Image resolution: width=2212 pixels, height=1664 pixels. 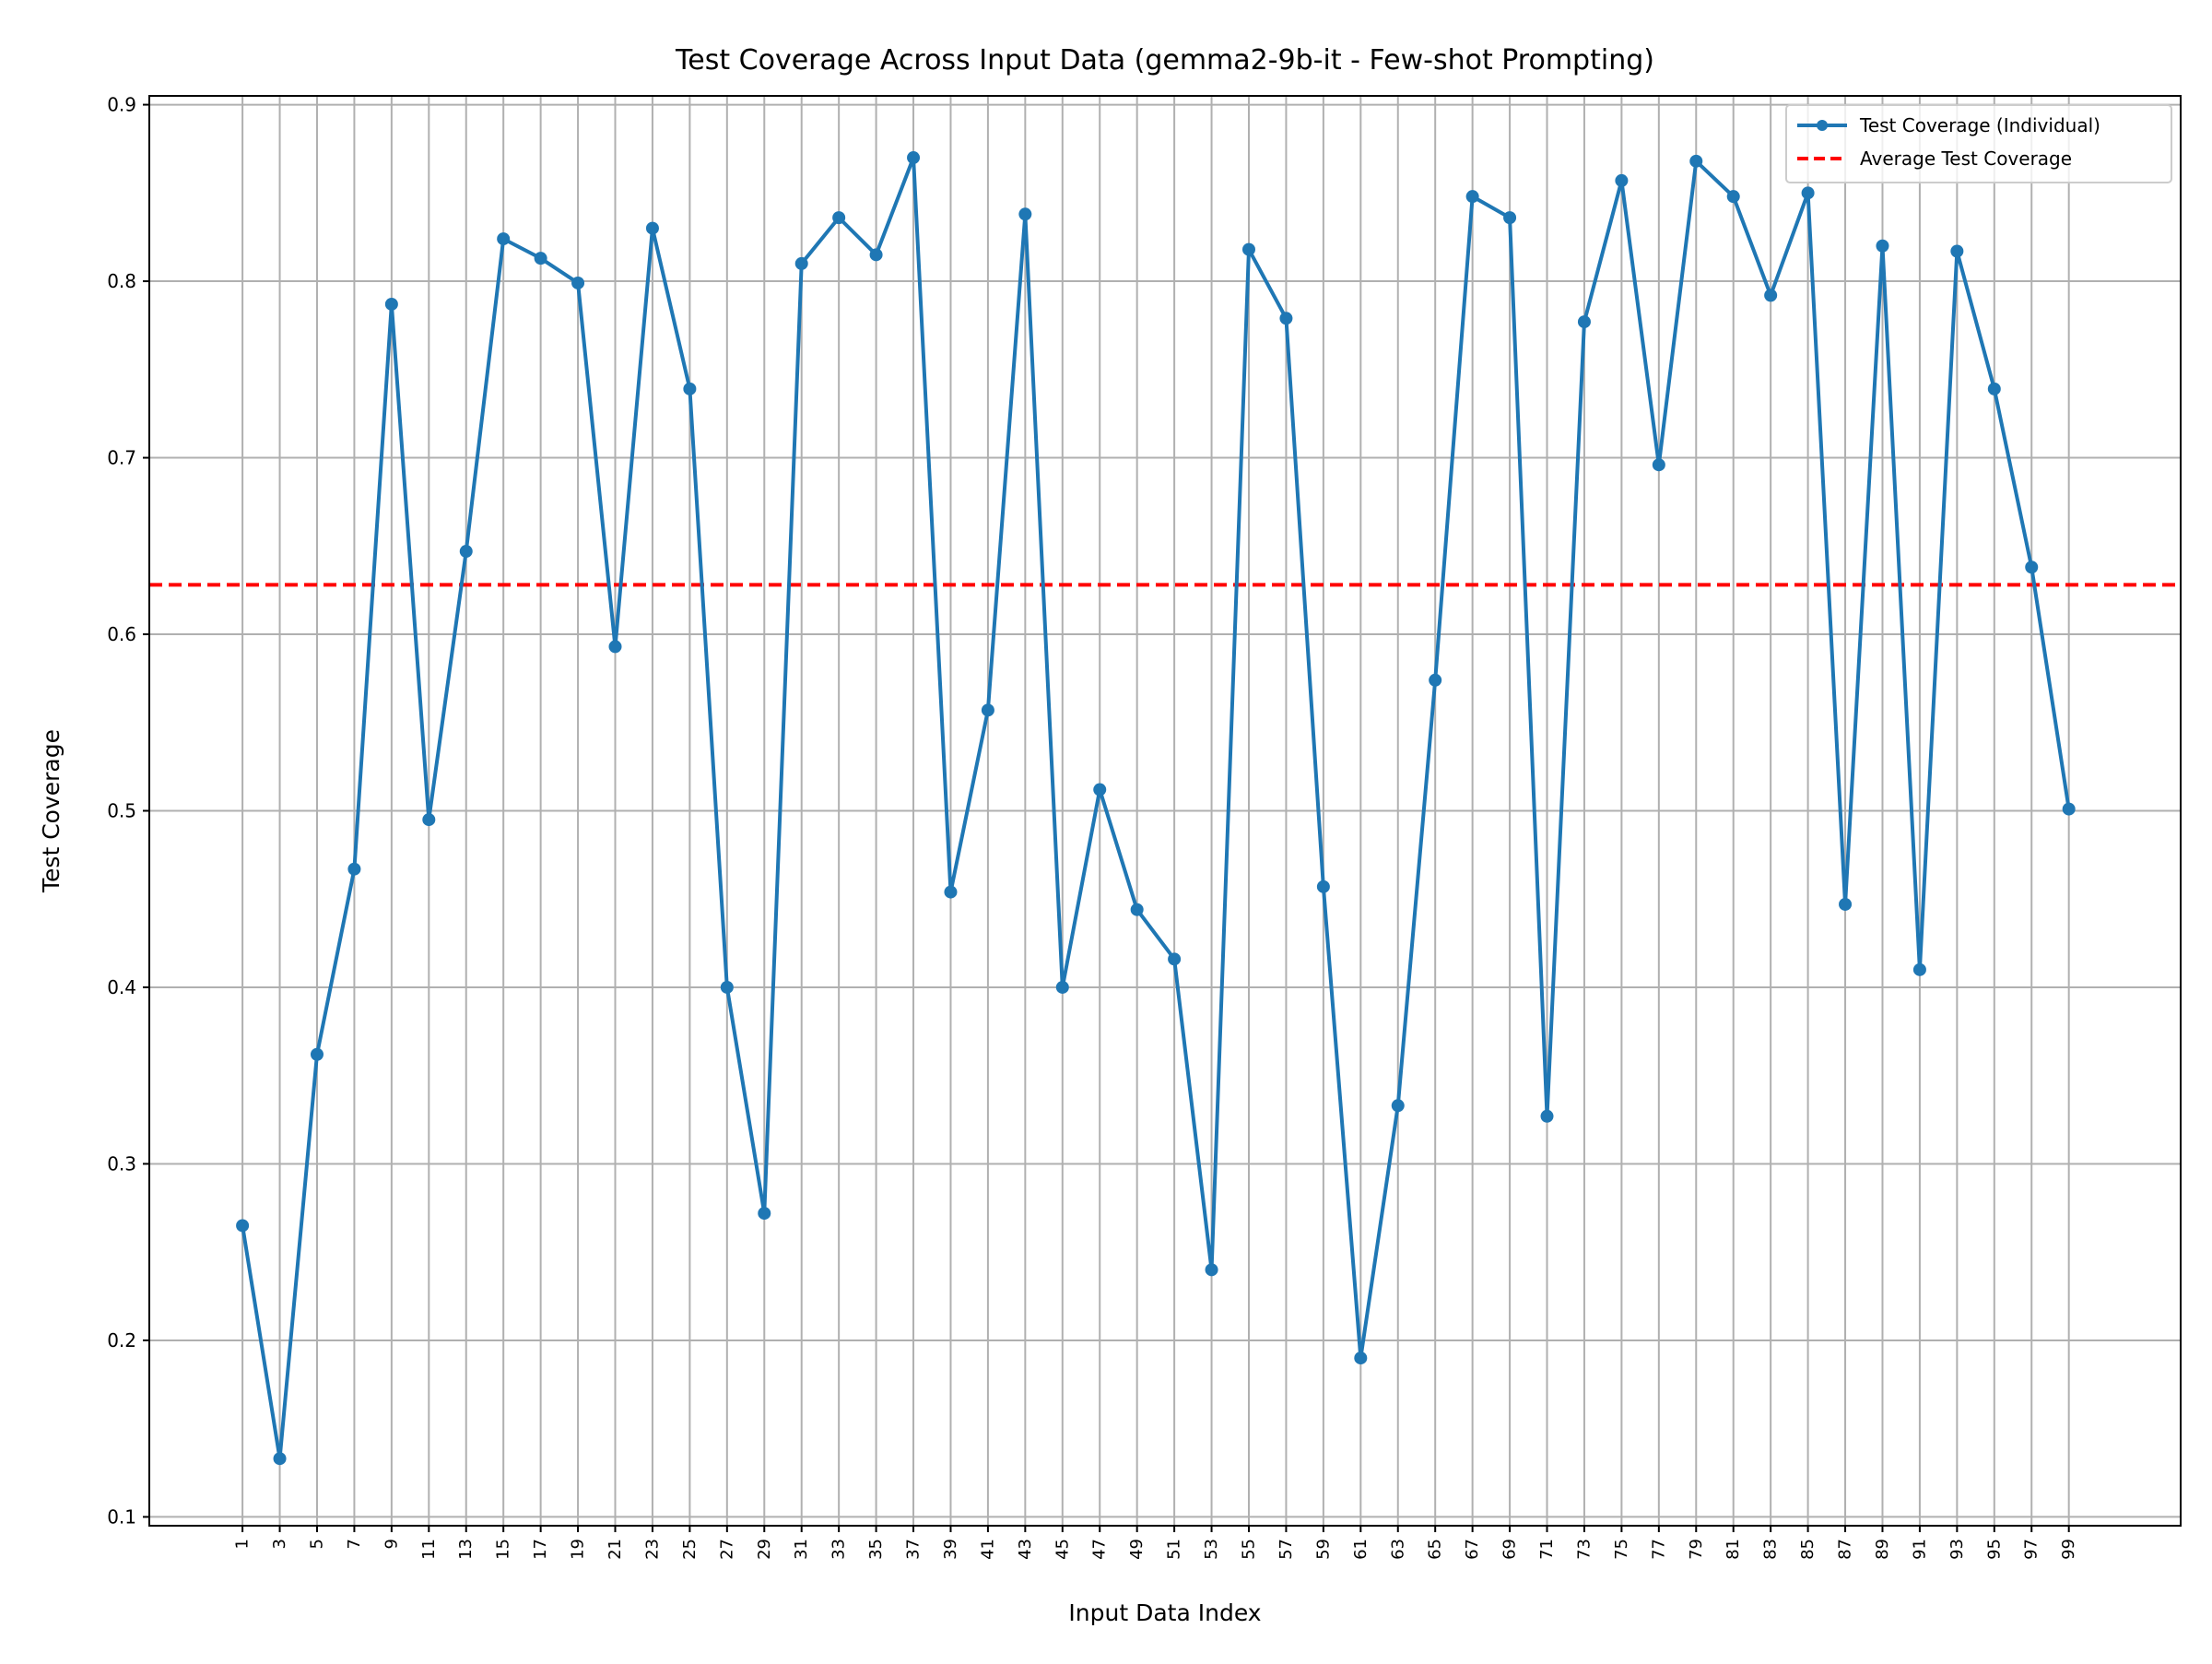 What do you see at coordinates (1323, 1549) in the screenshot?
I see `x-tick-label: 59` at bounding box center [1323, 1549].